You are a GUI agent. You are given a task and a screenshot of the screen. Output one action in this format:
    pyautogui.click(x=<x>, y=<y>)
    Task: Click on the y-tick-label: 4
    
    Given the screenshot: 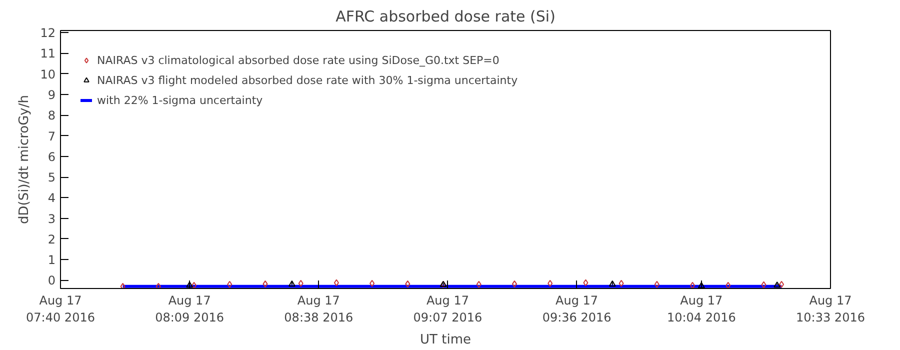 What is the action you would take?
    pyautogui.click(x=52, y=198)
    